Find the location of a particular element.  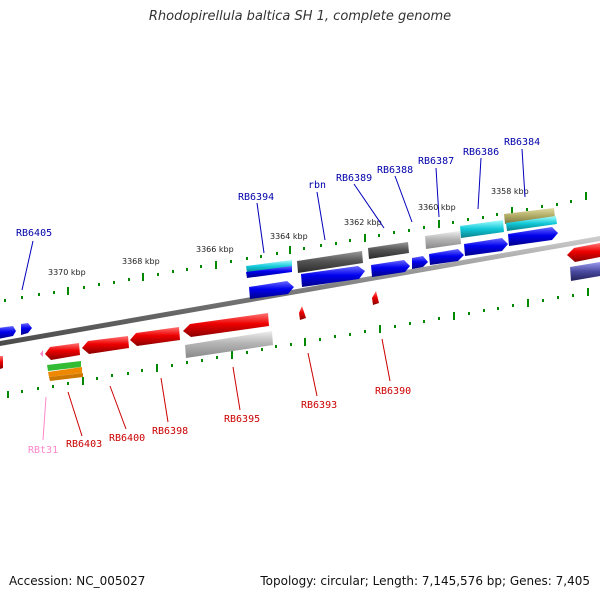

gene-label-bottom: RB6398 is located at coordinates (170, 431).